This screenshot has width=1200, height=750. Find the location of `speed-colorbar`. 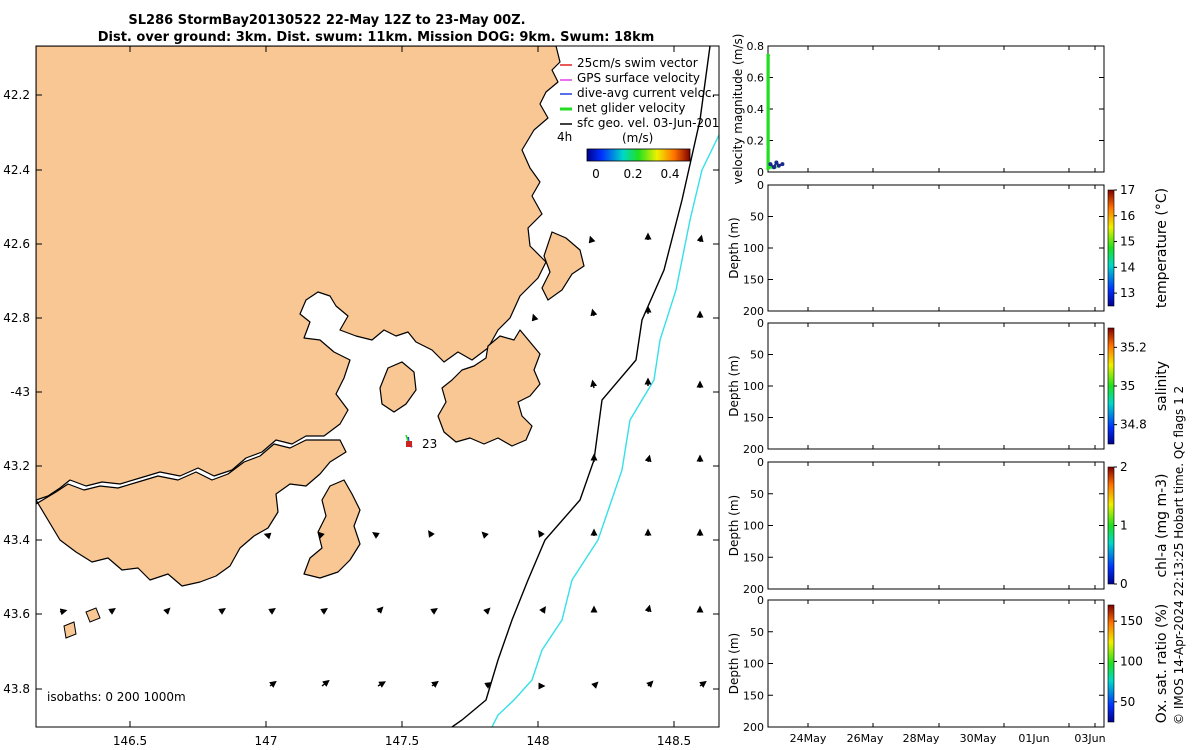

speed-colorbar is located at coordinates (638, 155).